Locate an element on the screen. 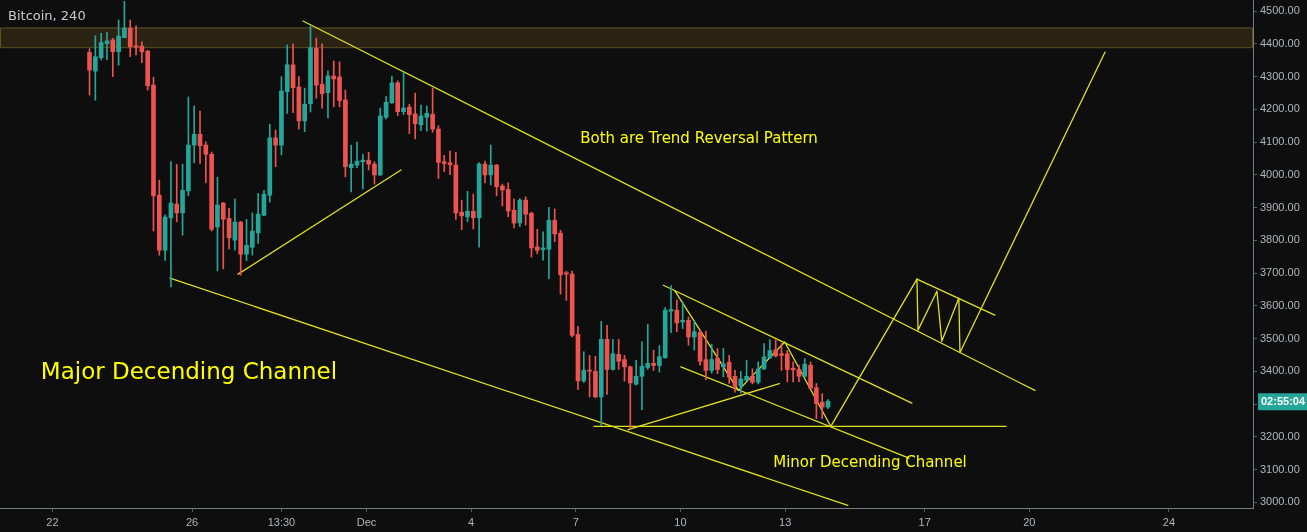 The image size is (1307, 532). y-tick-label: 3100.00 is located at coordinates (1280, 468).